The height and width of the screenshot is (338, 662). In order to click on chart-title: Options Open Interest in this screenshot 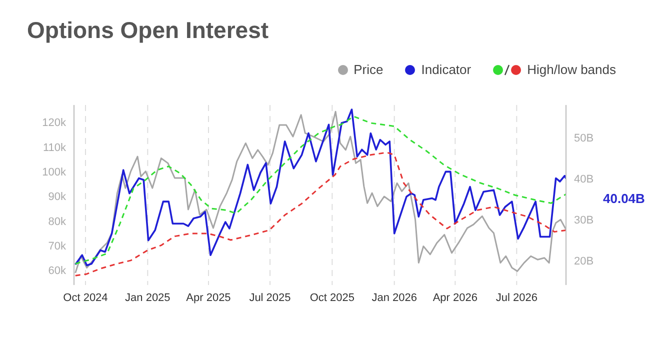, I will do `click(148, 30)`.